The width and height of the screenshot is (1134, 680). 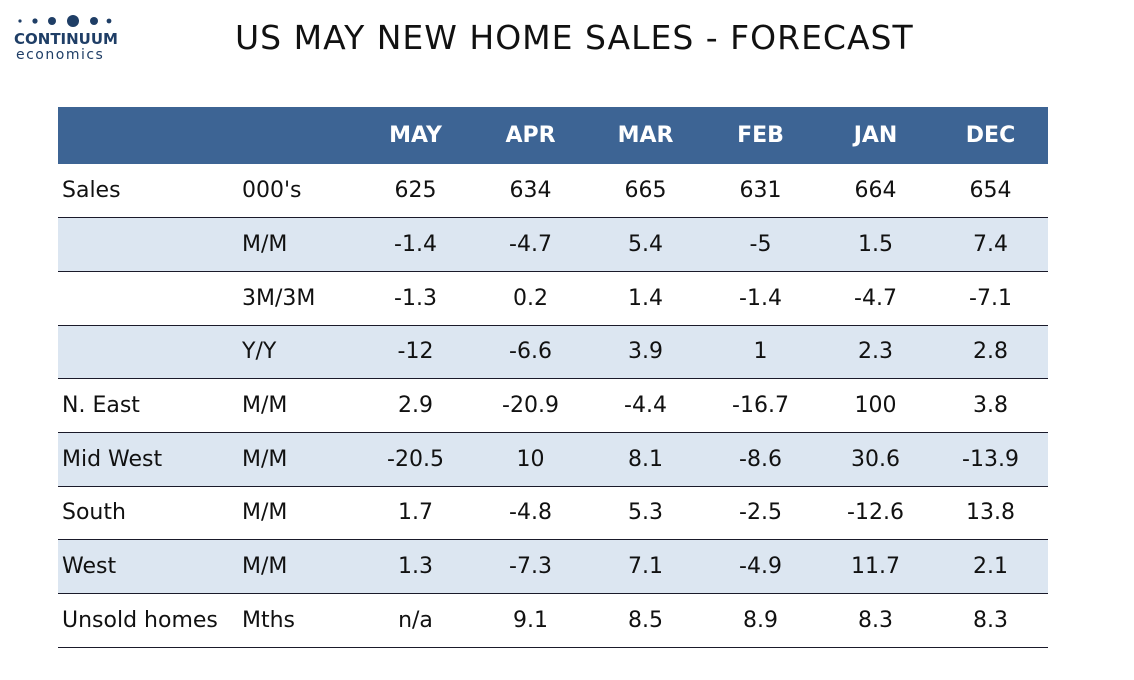 What do you see at coordinates (415, 352) in the screenshot?
I see `table-cell: -12` at bounding box center [415, 352].